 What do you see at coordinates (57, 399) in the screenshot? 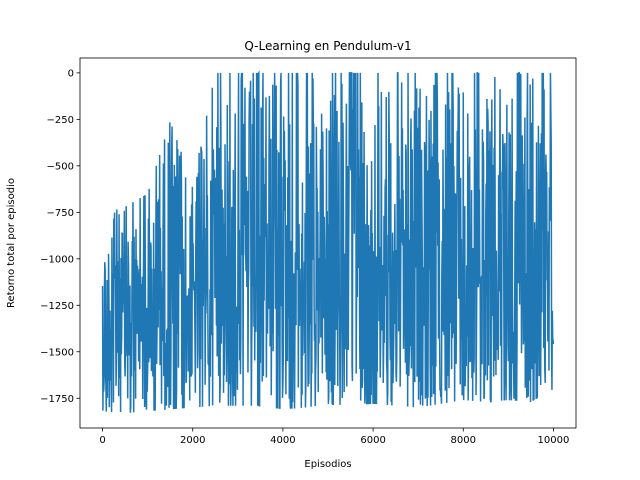
I see `y-tick-label: −1750` at bounding box center [57, 399].